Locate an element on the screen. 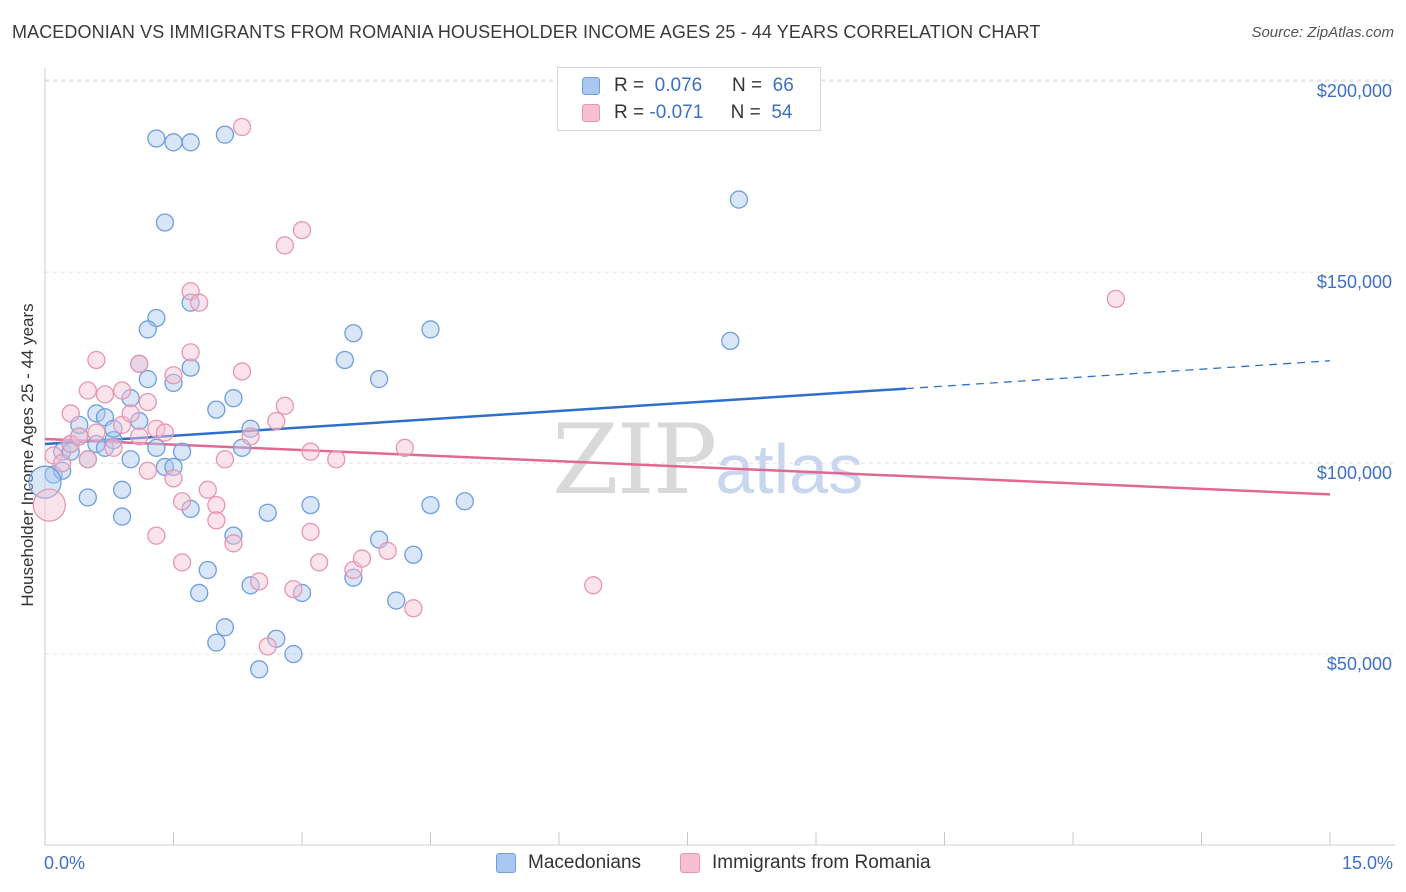  source-label: Source: ZipAtlas.com is located at coordinates (1322, 32).